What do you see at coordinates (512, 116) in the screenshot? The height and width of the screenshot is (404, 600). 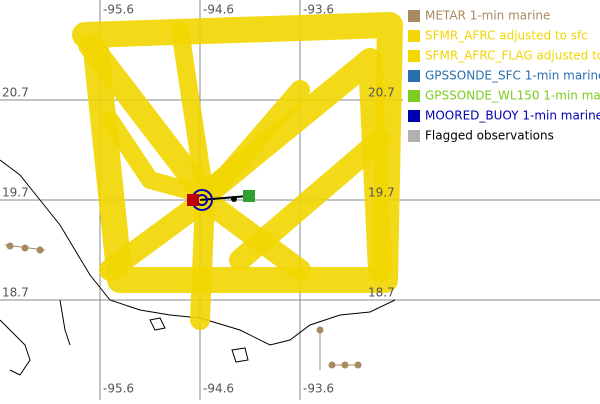 I see `legend-label: MOORED_BUOY 1-min marine` at bounding box center [512, 116].